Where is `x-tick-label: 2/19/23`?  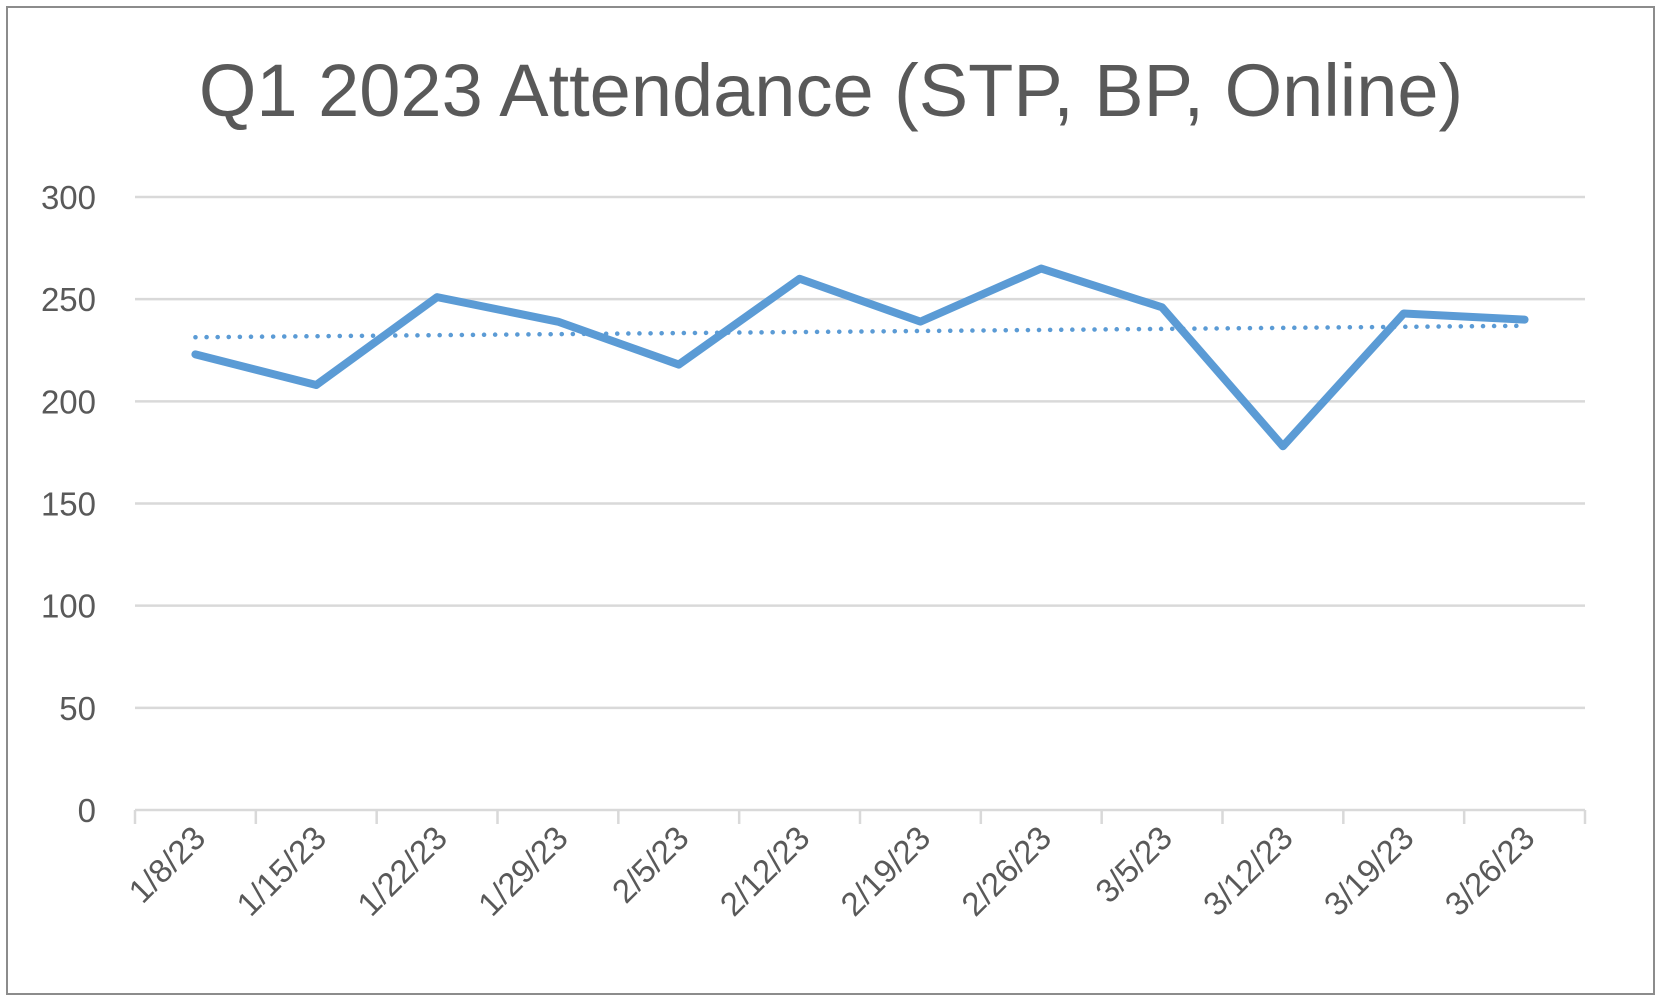 x-tick-label: 2/19/23 is located at coordinates (885, 871).